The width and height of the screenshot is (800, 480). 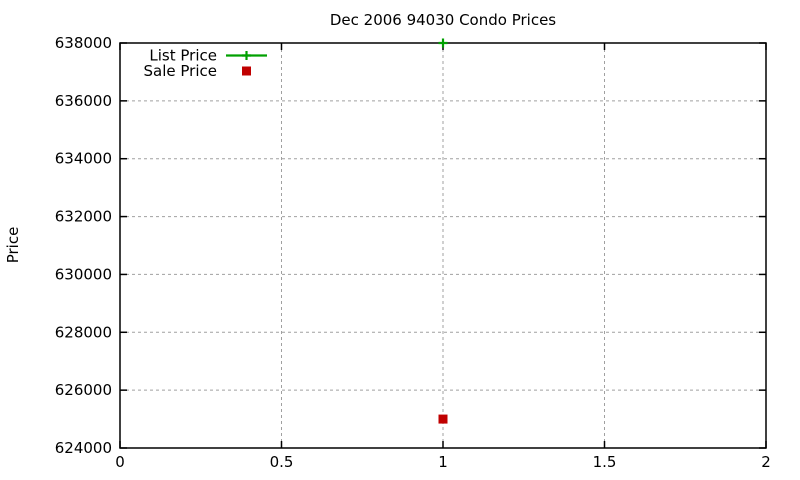 What do you see at coordinates (83, 274) in the screenshot?
I see `y-tick-label: 630000` at bounding box center [83, 274].